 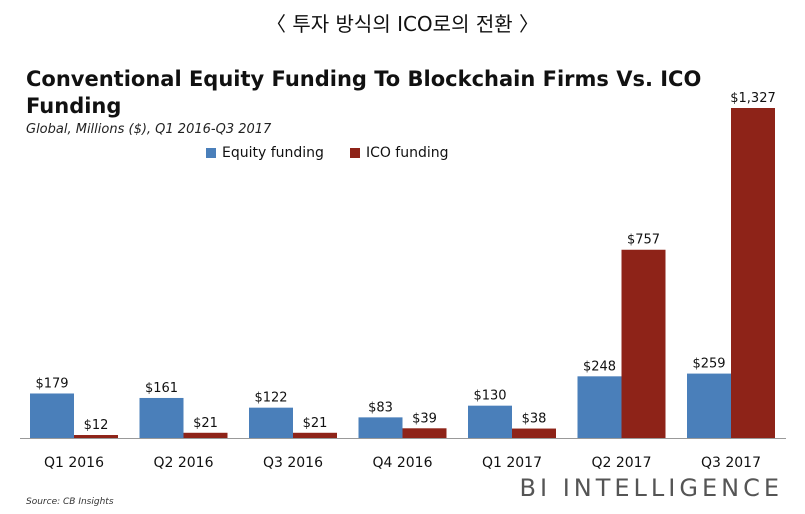 What do you see at coordinates (643, 240) in the screenshot?
I see `data-label-ico-6: $757` at bounding box center [643, 240].